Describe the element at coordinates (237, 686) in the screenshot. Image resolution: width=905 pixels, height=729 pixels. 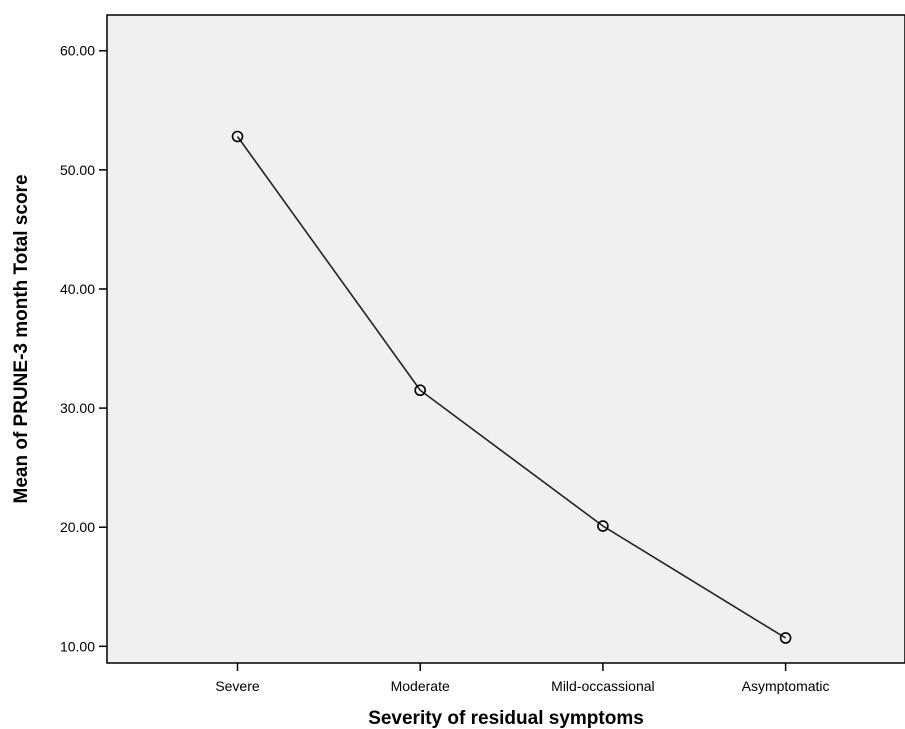
I see `x-tick-label: Severe` at that location.